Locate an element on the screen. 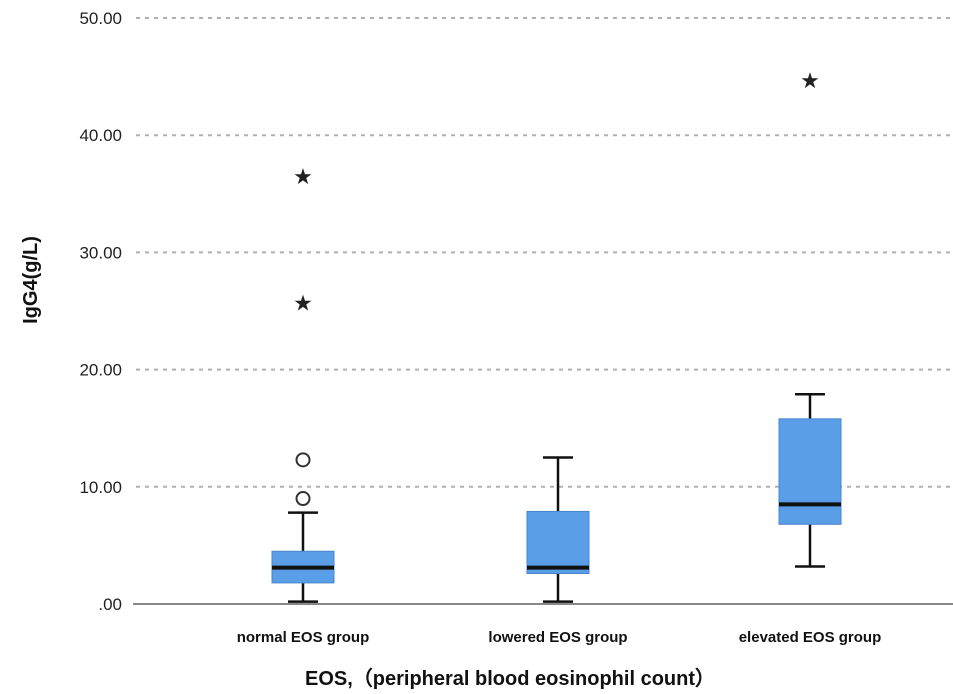 The height and width of the screenshot is (694, 953). category-label: lowered EOS group is located at coordinates (557, 637).